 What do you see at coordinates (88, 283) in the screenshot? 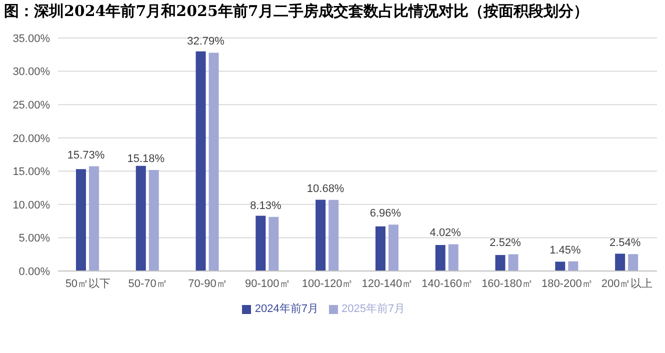
I see `x-tick-label: 50㎡以下` at bounding box center [88, 283].